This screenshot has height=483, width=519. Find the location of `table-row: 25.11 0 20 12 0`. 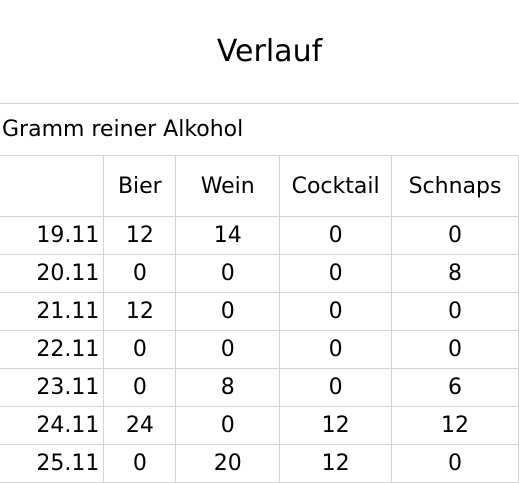

table-row: 25.11 0 20 12 0 is located at coordinates (259, 463).